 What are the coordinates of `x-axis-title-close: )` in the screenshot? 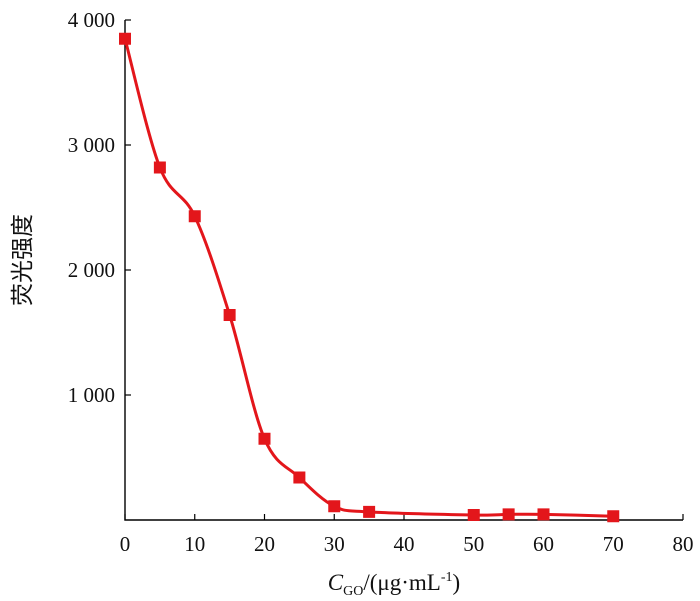 It's located at (457, 582).